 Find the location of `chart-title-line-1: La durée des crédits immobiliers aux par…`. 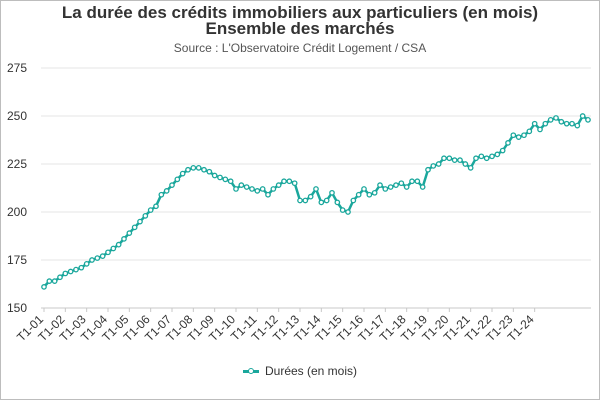

chart-title-line-1: La durée des crédits immobiliers aux par… is located at coordinates (300, 12).